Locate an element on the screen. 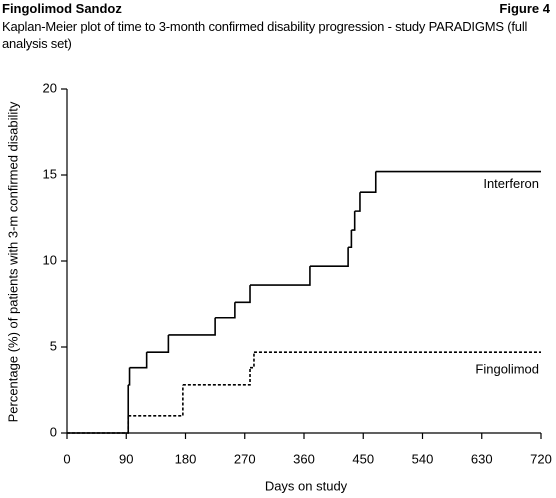  y-tick-label: 5 is located at coordinates (53, 345).